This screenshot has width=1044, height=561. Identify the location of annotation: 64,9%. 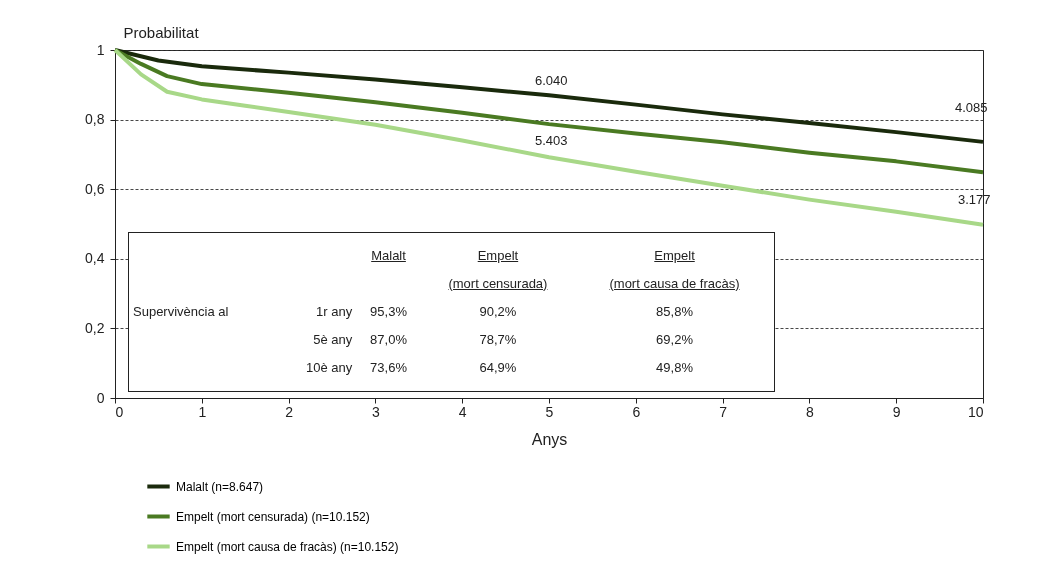
(498, 367).